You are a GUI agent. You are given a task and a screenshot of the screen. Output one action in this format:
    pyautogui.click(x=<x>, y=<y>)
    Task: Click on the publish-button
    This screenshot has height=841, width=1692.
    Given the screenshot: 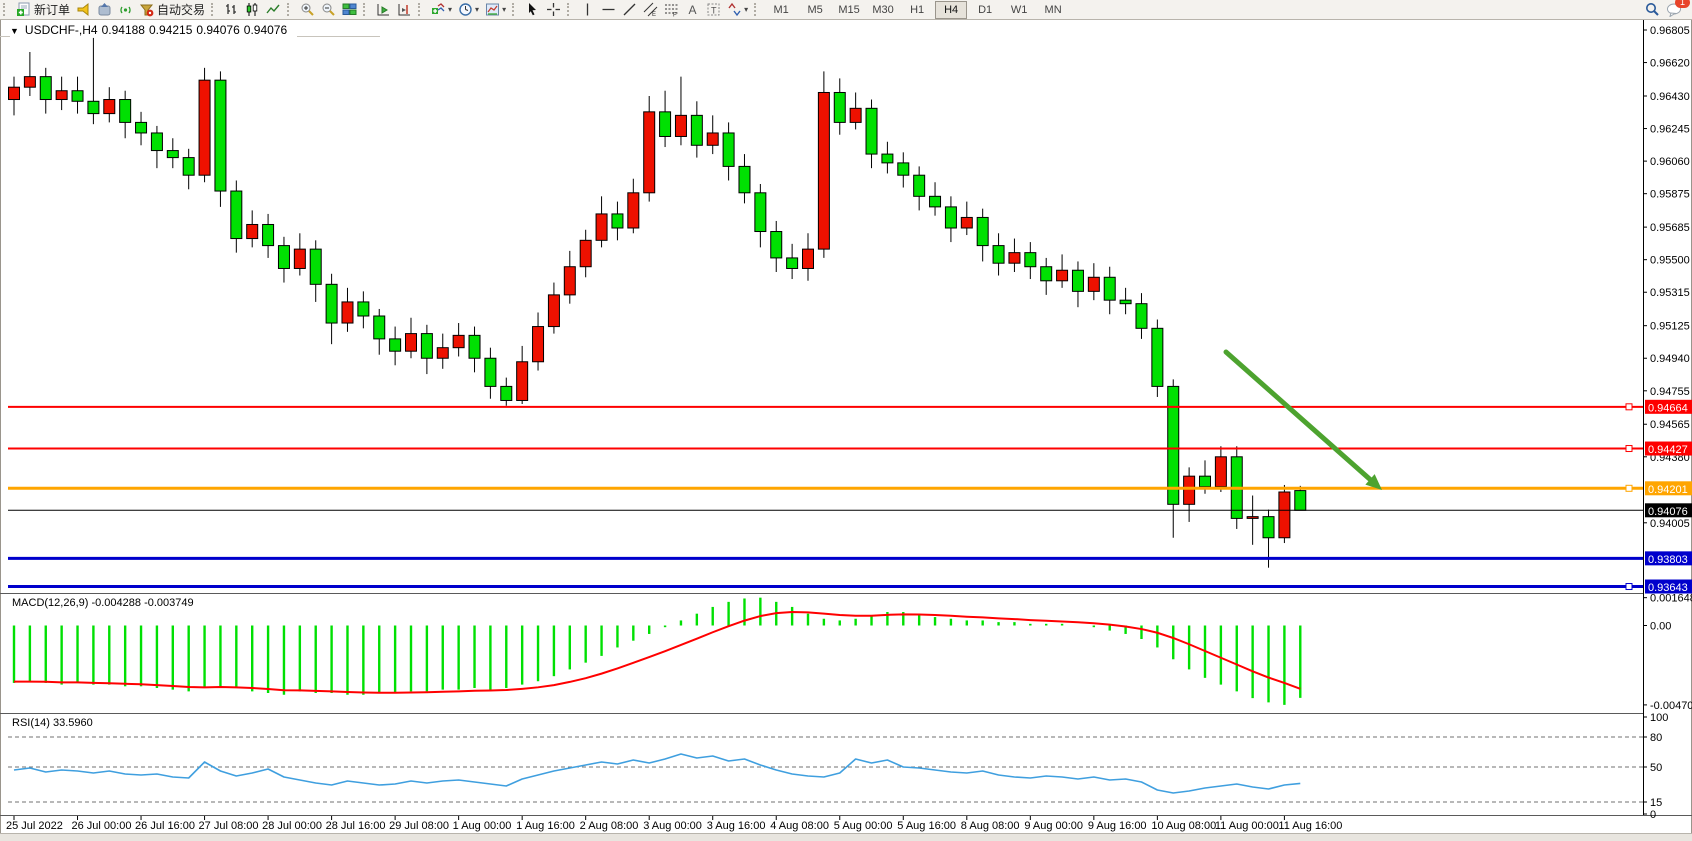 What is the action you would take?
    pyautogui.click(x=104, y=9)
    